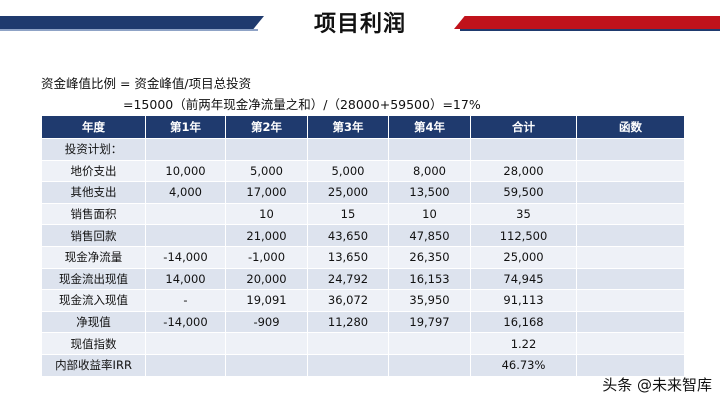 The image size is (720, 405). Describe the element at coordinates (185, 192) in the screenshot. I see `table-cell-year-1: 4,000` at that location.